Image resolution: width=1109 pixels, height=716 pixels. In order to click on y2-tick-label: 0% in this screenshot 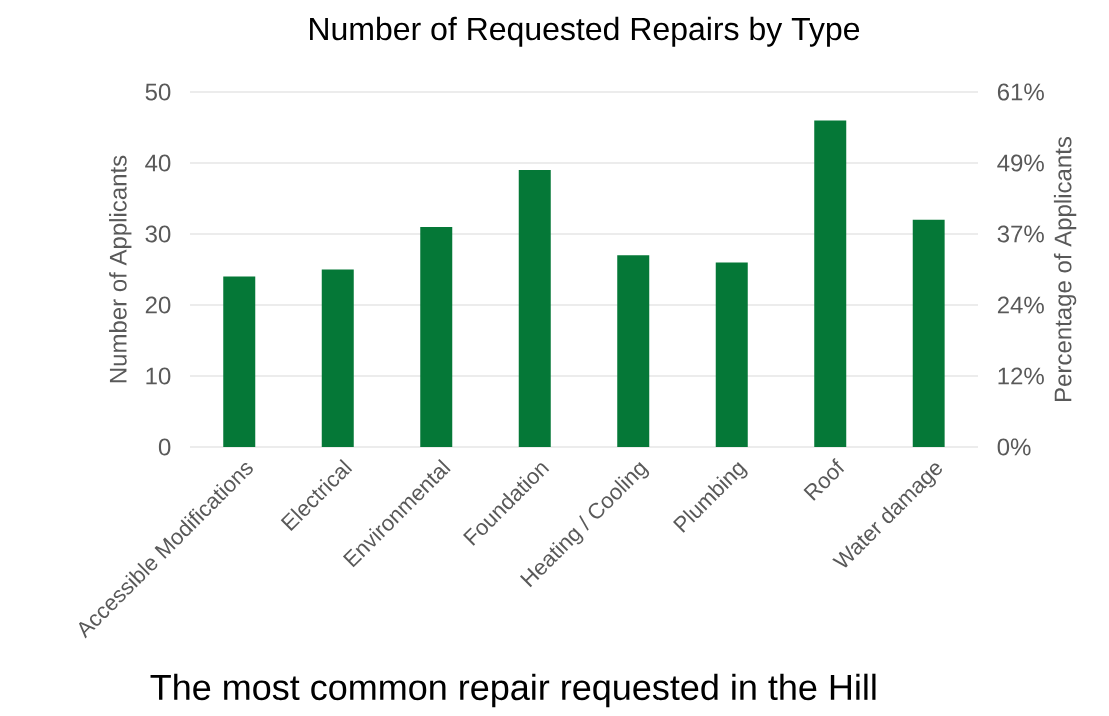, I will do `click(1014, 447)`.